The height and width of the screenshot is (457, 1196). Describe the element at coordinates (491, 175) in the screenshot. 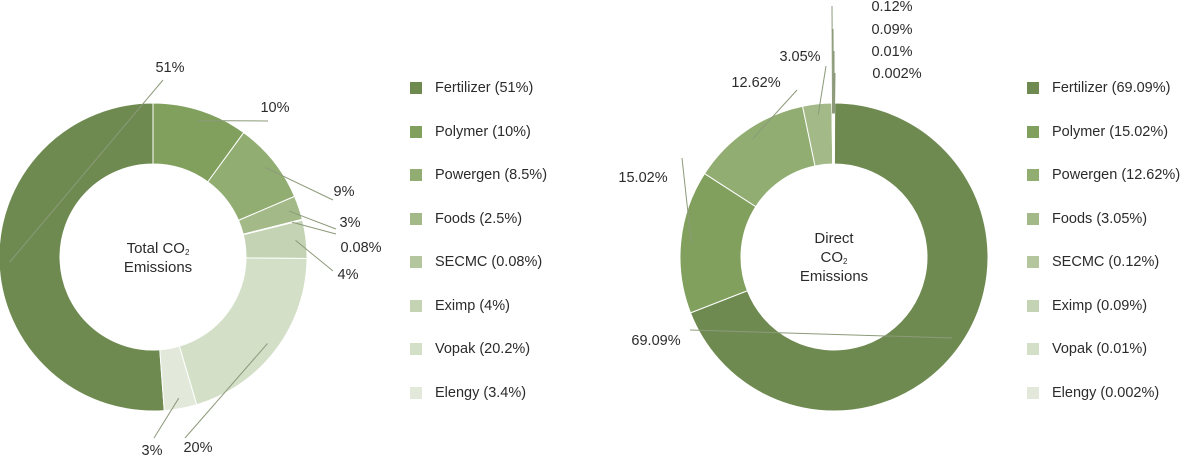

I see `chart1-legend-text-powergen: Powergen (8.5%)` at that location.